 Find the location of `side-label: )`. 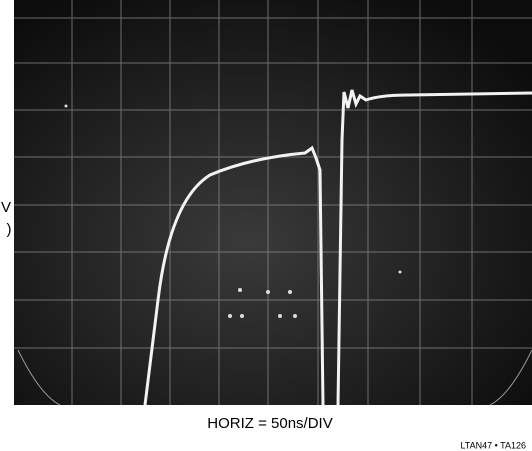

side-label: ) is located at coordinates (9, 229).